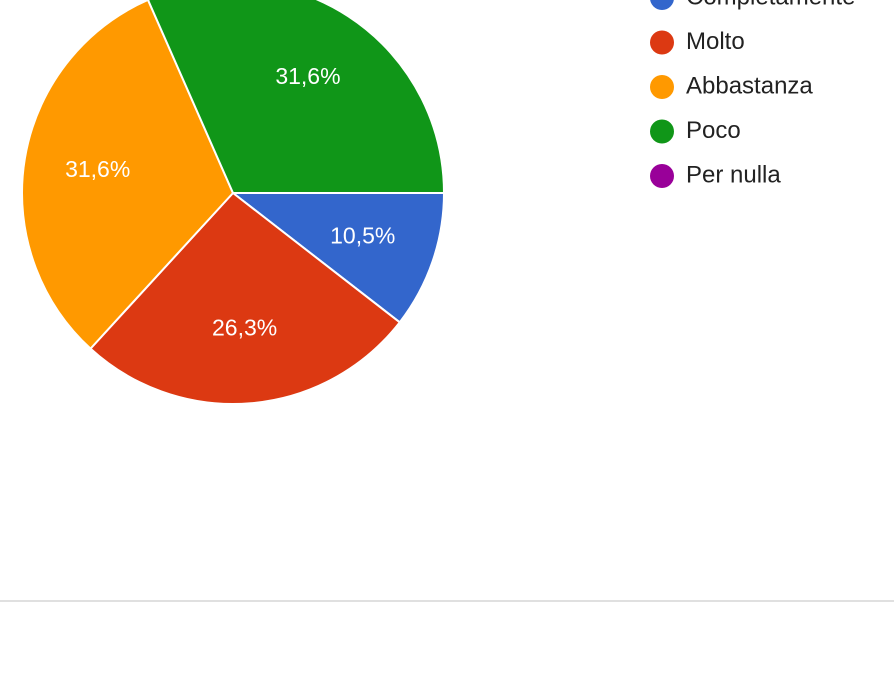 The image size is (894, 694). What do you see at coordinates (733, 174) in the screenshot?
I see `legend-text: Per nulla` at bounding box center [733, 174].